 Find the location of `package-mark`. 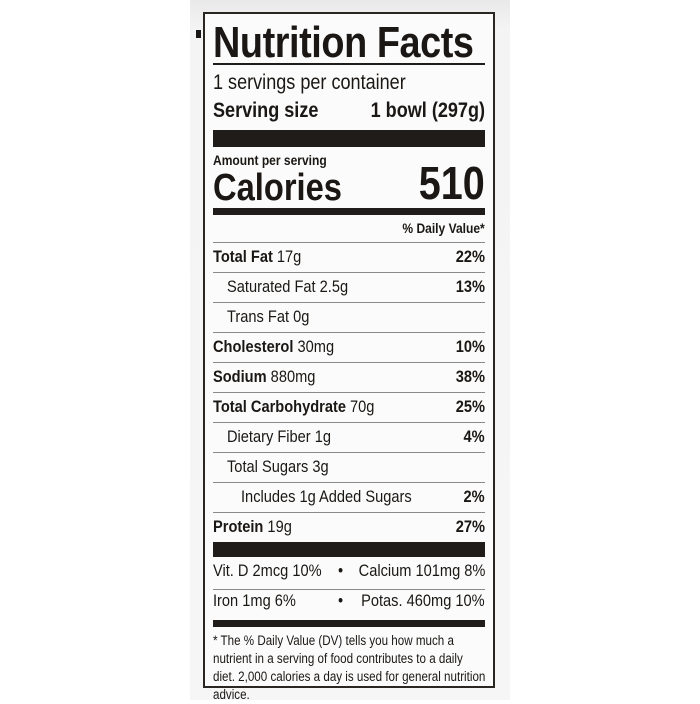

package-mark is located at coordinates (198, 34).